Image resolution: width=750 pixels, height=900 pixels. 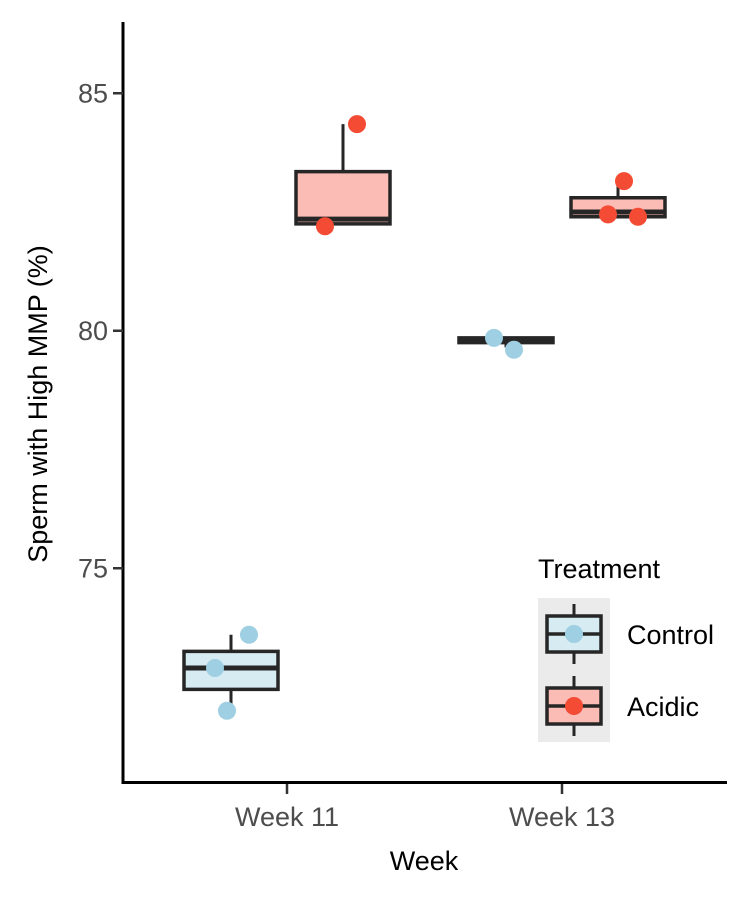 I want to click on x-axis-ticks: Week 11 Week 13, so click(x=425, y=808).